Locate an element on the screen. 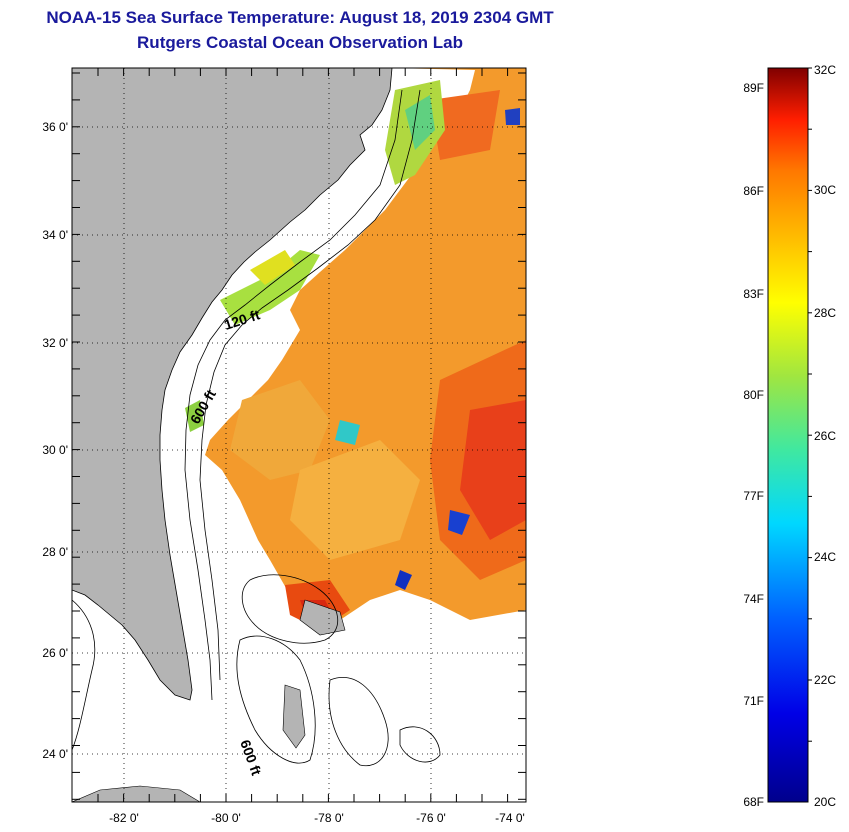 This screenshot has width=849, height=832. colorbar-ticks is located at coordinates (810, 404).